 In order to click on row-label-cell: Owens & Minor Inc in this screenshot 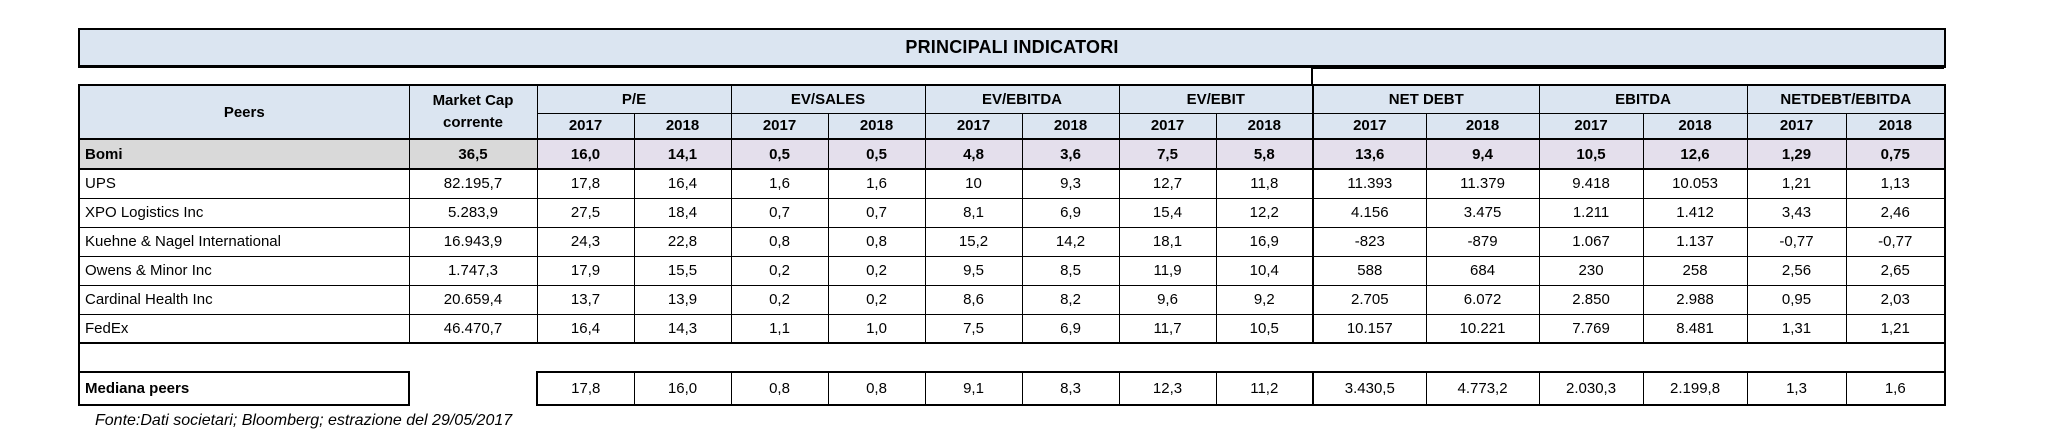, I will do `click(244, 270)`.